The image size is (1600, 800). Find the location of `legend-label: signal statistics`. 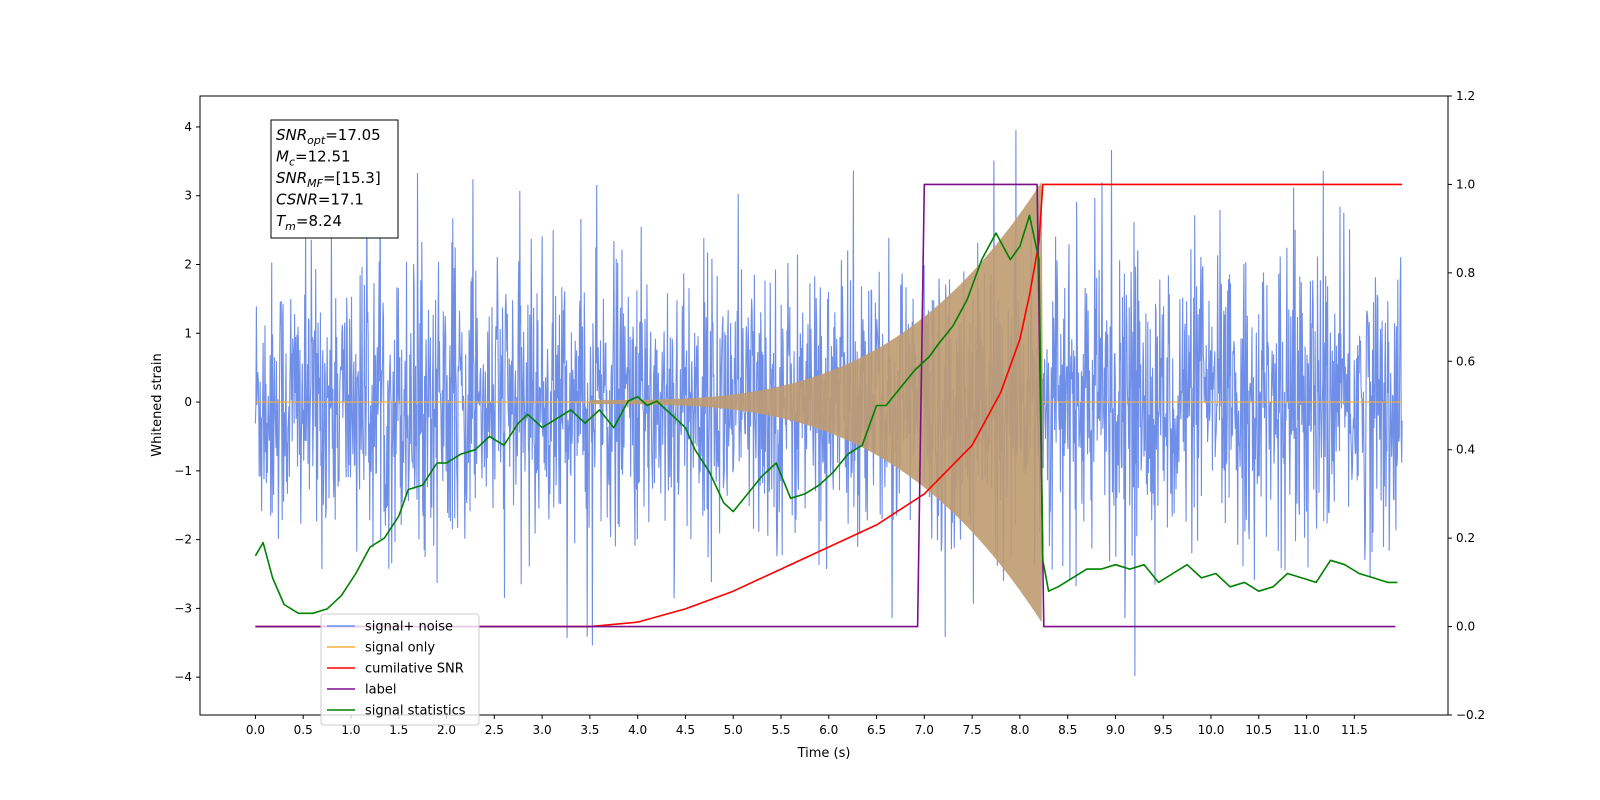

legend-label: signal statistics is located at coordinates (415, 711).